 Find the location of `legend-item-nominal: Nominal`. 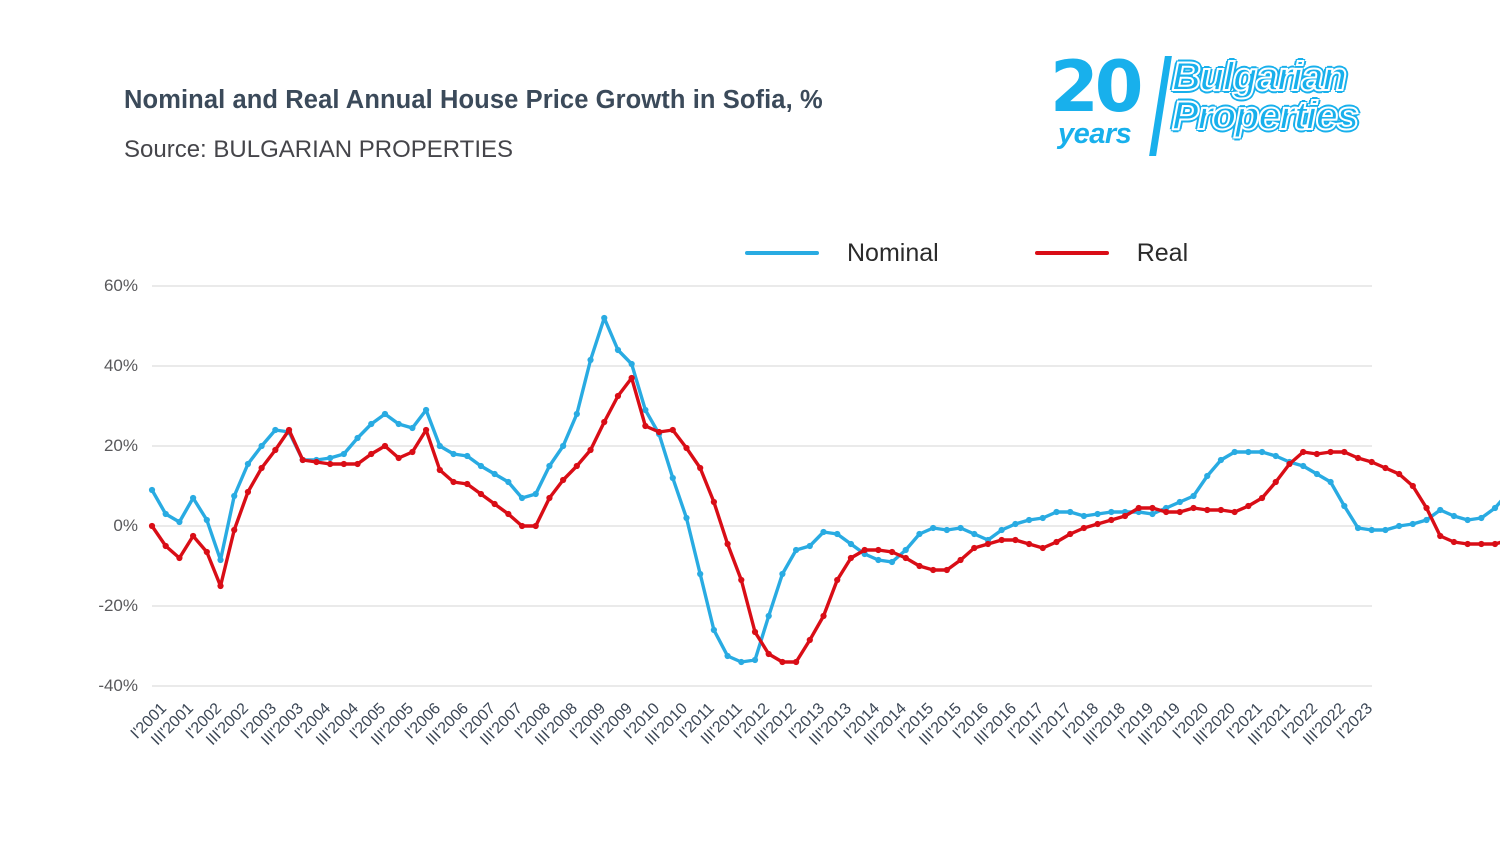

legend-item-nominal: Nominal is located at coordinates (842, 253).